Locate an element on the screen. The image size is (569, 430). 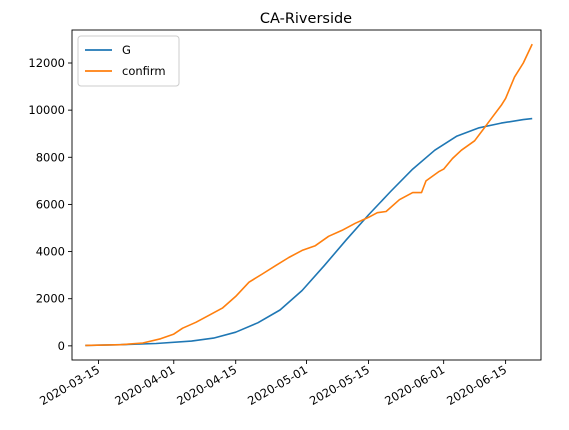
x-tick-label: 2020-04-15 is located at coordinates (206, 385).